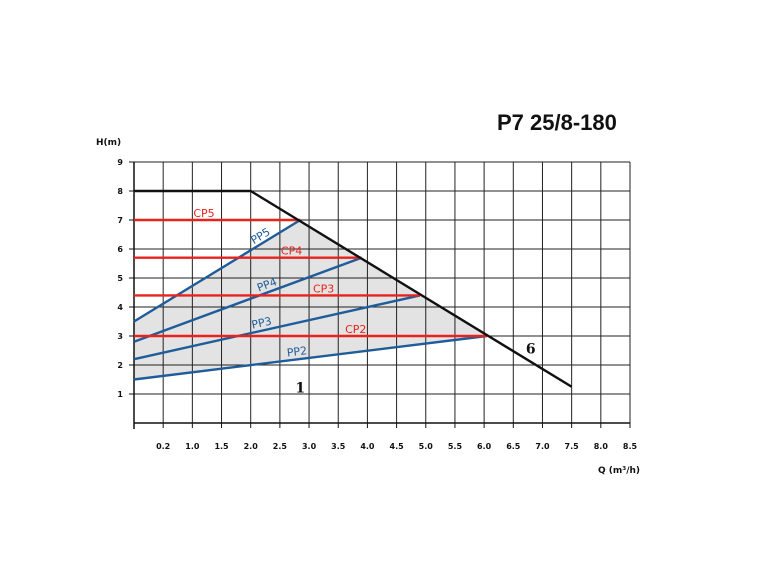 The image size is (774, 570). Describe the element at coordinates (484, 446) in the screenshot. I see `x-tick-label: 6.0` at that location.